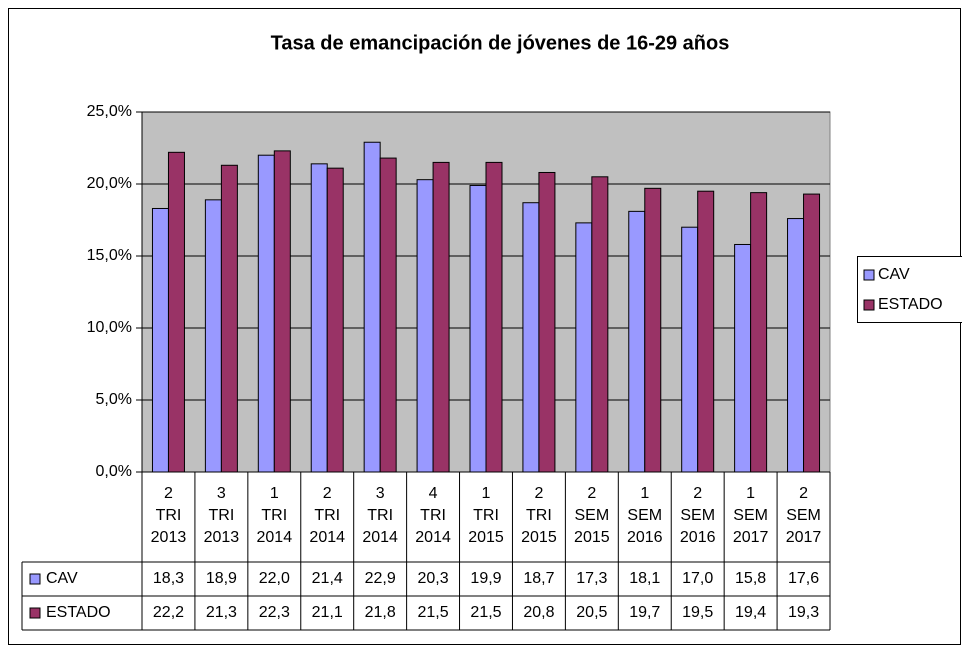  I want to click on x-tick-label: 2 SEM 2015, so click(592, 515).